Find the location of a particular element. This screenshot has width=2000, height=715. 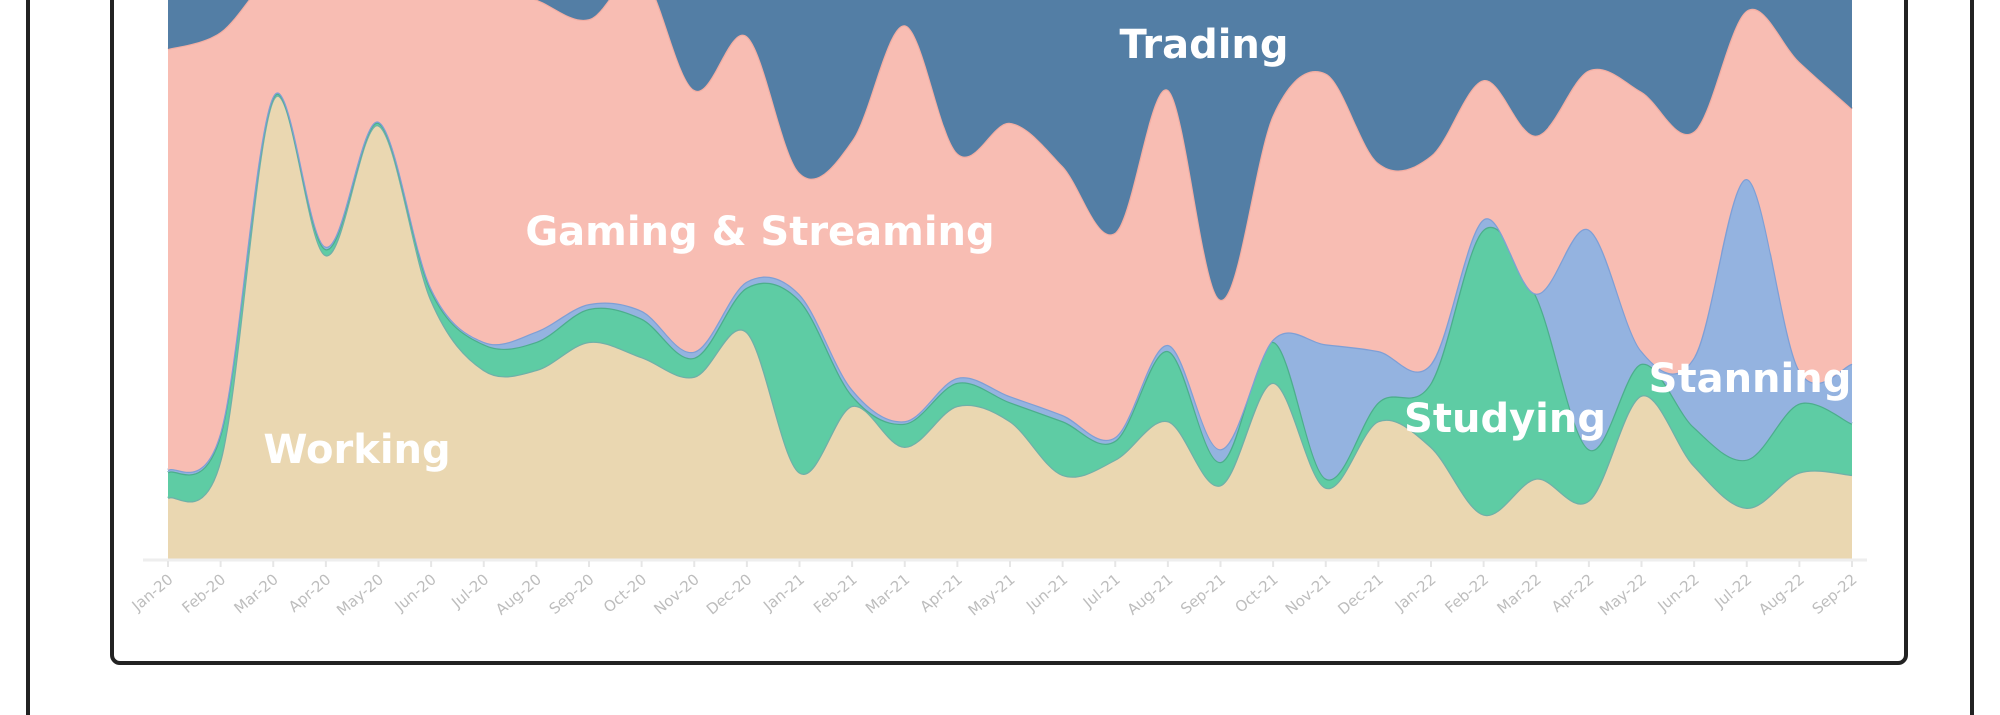

series-label: Stanning is located at coordinates (1750, 379).